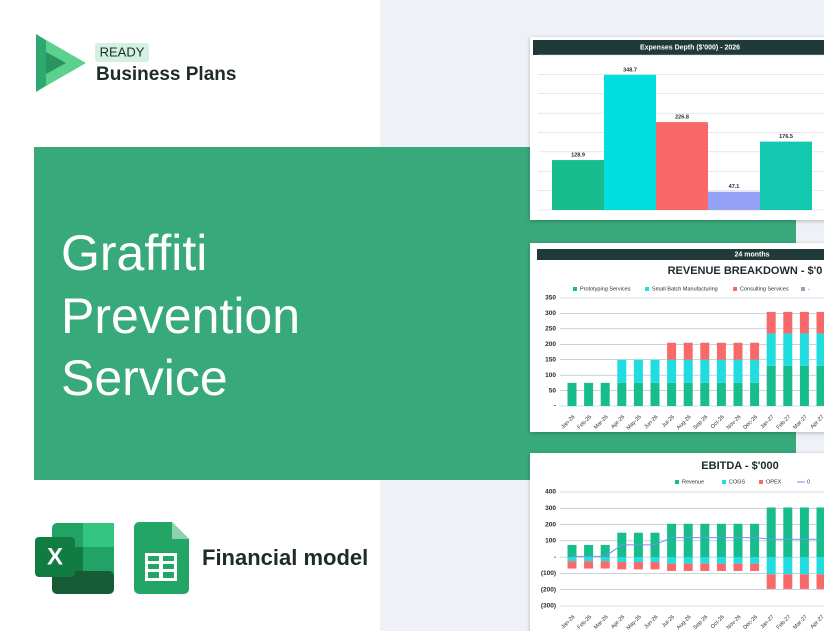  What do you see at coordinates (134, 253) in the screenshot?
I see `headline: Graffiti` at bounding box center [134, 253].